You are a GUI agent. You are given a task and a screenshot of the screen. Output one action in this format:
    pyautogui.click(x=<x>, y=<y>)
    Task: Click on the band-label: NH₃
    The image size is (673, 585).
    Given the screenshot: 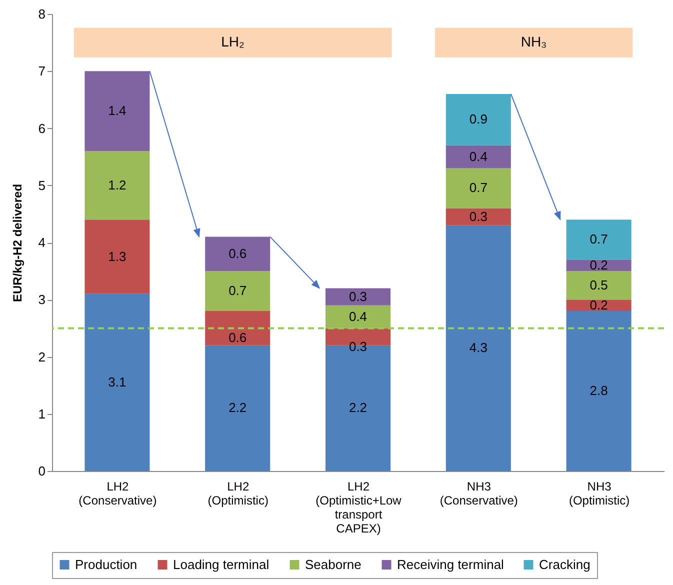 What is the action you would take?
    pyautogui.click(x=533, y=42)
    